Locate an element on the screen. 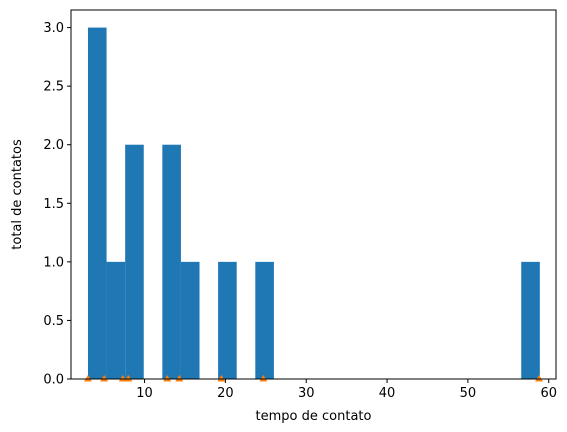 Image resolution: width=567 pixels, height=432 pixels. x-tick-label: 30 is located at coordinates (306, 393).